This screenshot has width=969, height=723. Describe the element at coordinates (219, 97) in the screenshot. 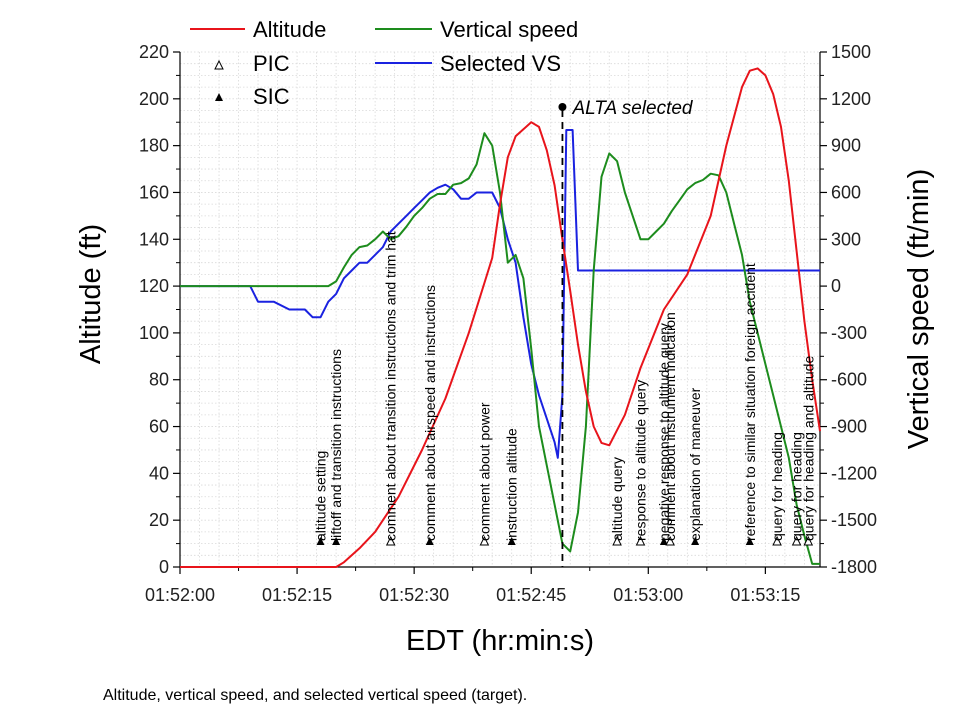

I see `legend-sic-marker` at that location.